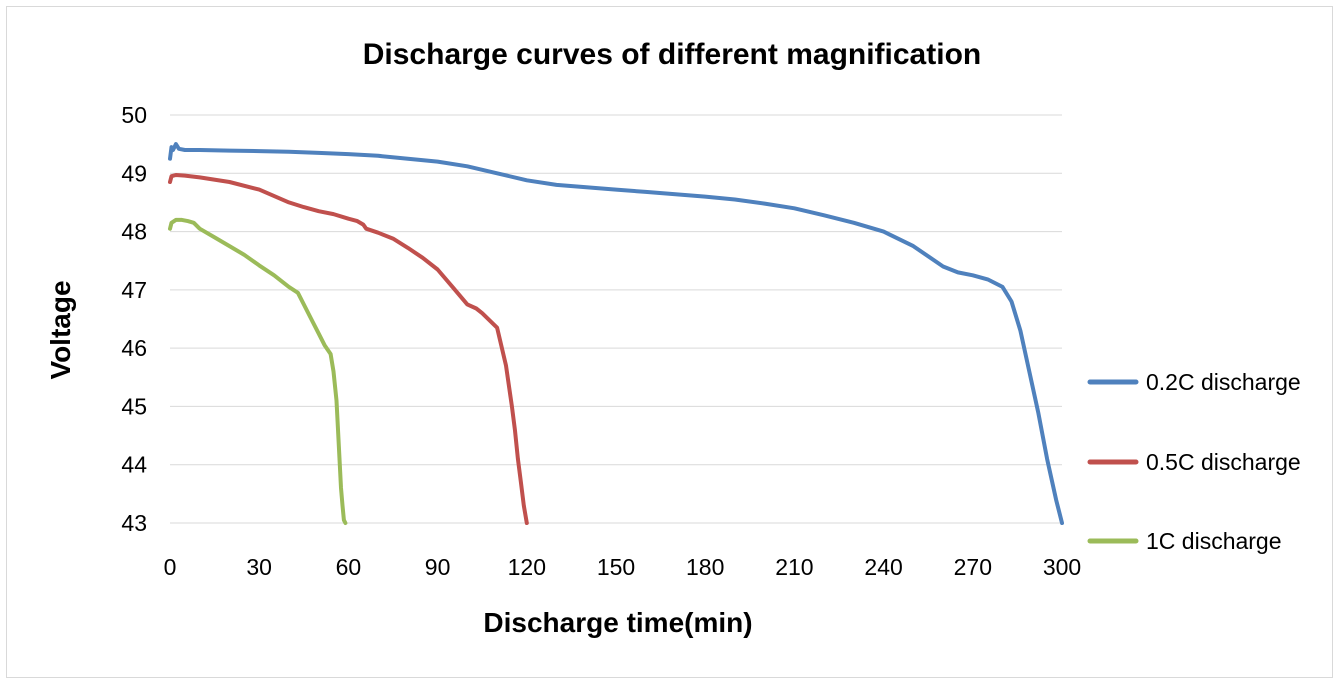 The image size is (1341, 686). What do you see at coordinates (259, 567) in the screenshot?
I see `x-tick-label: 30` at bounding box center [259, 567].